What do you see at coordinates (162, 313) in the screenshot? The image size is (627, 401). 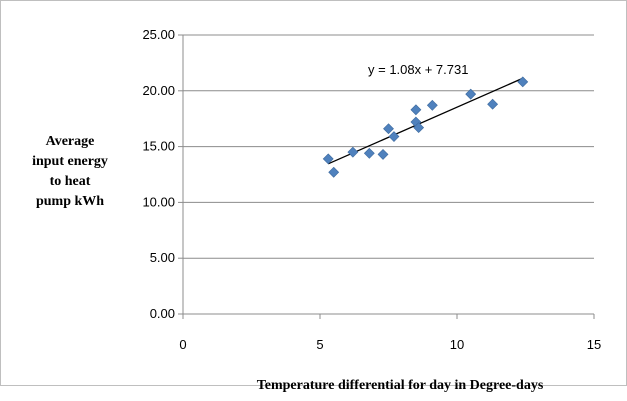 I see `y-tick-label: 0.00` at bounding box center [162, 313].